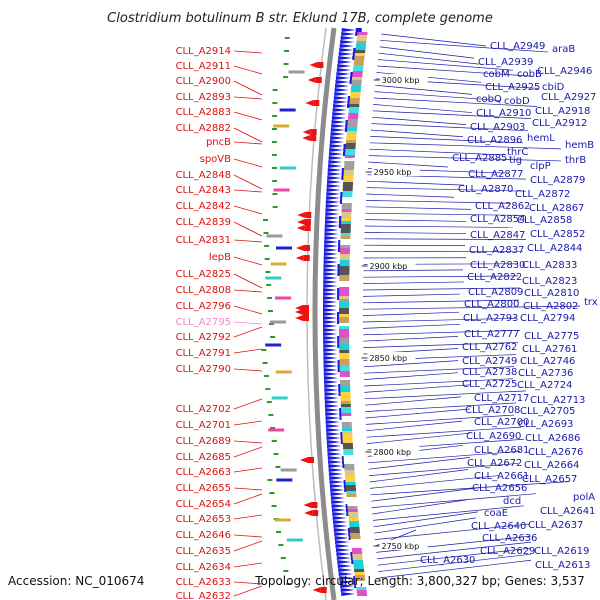  Describe the element at coordinates (203, 353) in the screenshot. I see `left-gene-label: CLL_A2791` at that location.